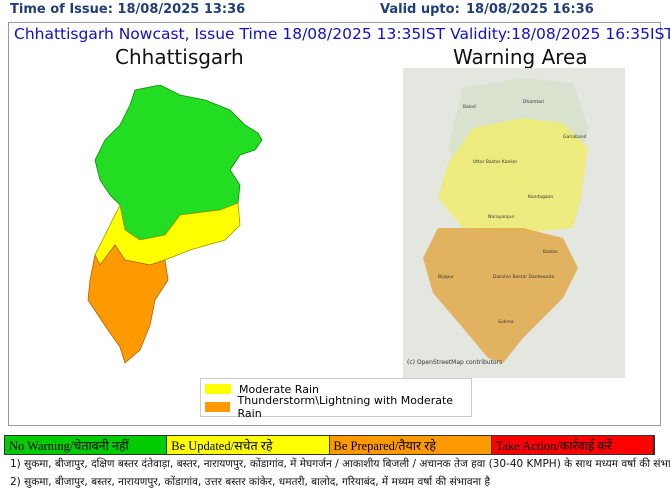 The width and height of the screenshot is (670, 501). What do you see at coordinates (248, 445) in the screenshot?
I see `warning-level: Be Updated/सचेत रहे` at bounding box center [248, 445].